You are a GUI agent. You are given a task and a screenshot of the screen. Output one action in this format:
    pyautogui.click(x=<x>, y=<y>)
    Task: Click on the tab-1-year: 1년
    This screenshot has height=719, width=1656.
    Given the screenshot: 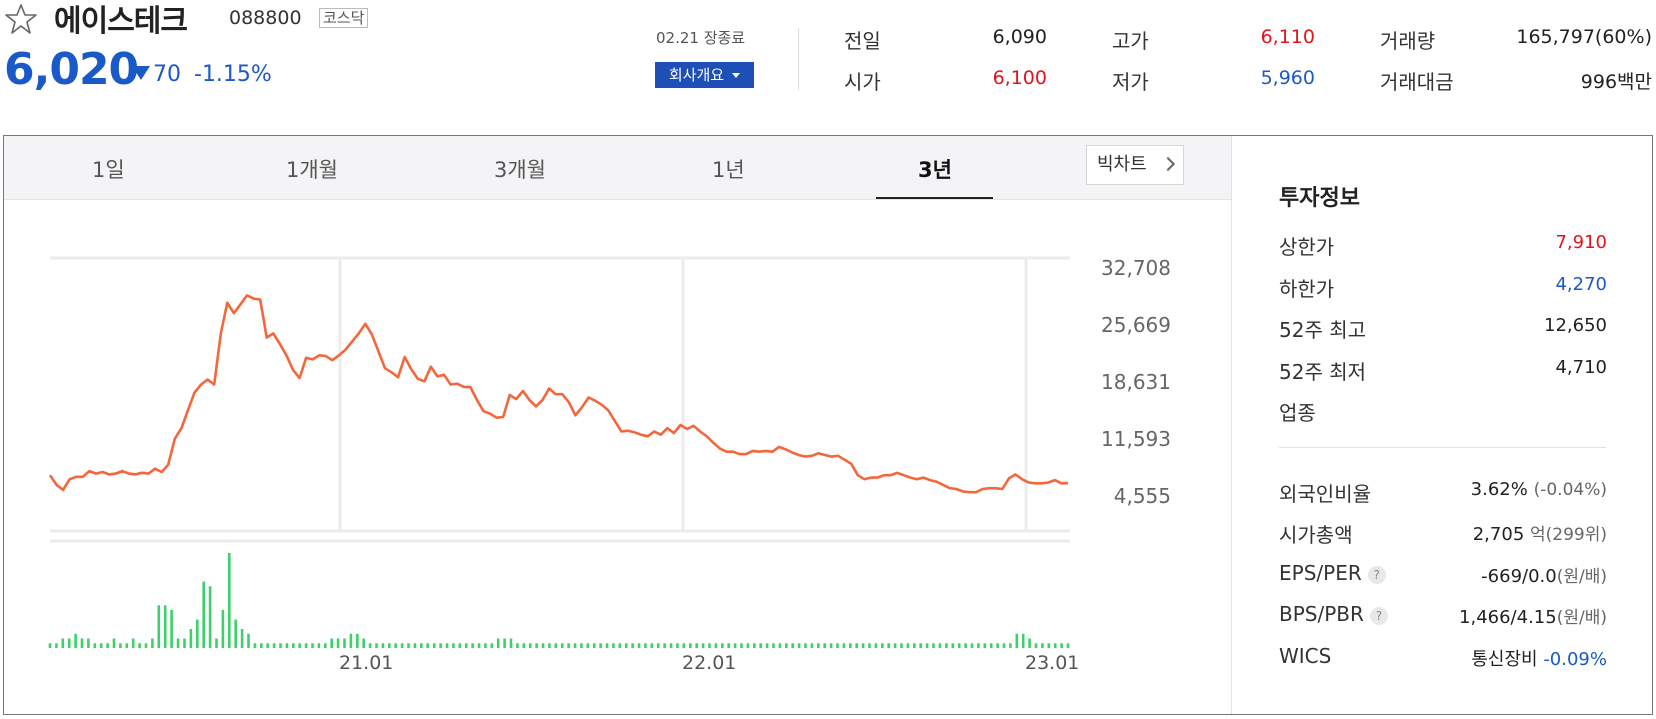 What is the action you would take?
    pyautogui.click(x=728, y=170)
    